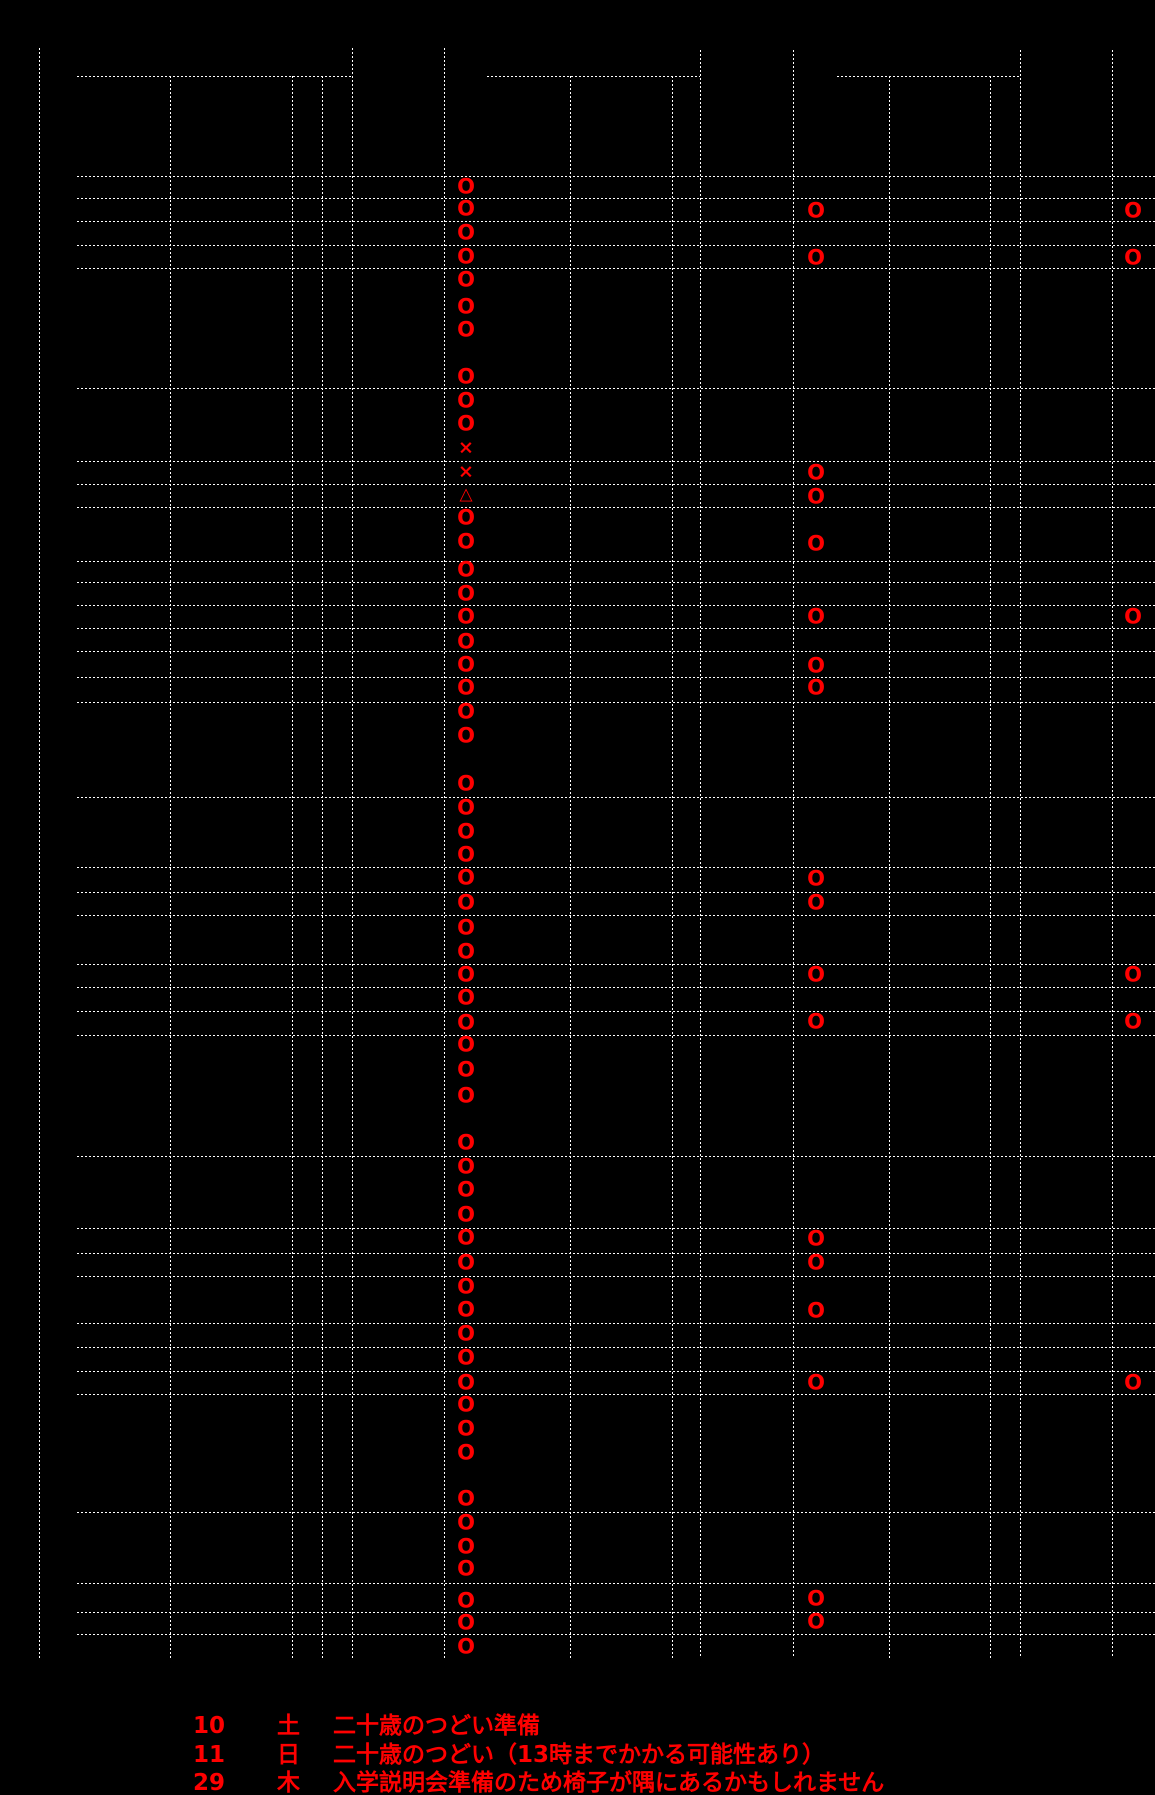  Describe the element at coordinates (436, 1726) in the screenshot. I see `note-text: 二十歳のつどい準備` at that location.